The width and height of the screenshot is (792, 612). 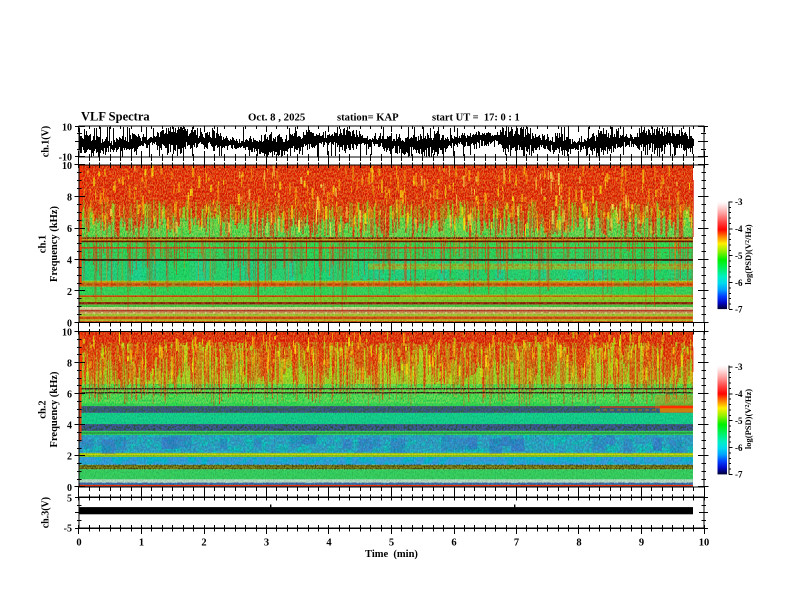 What do you see at coordinates (276, 118) in the screenshot?
I see `svg-text: Oct. 8 , 2025` at bounding box center [276, 118].